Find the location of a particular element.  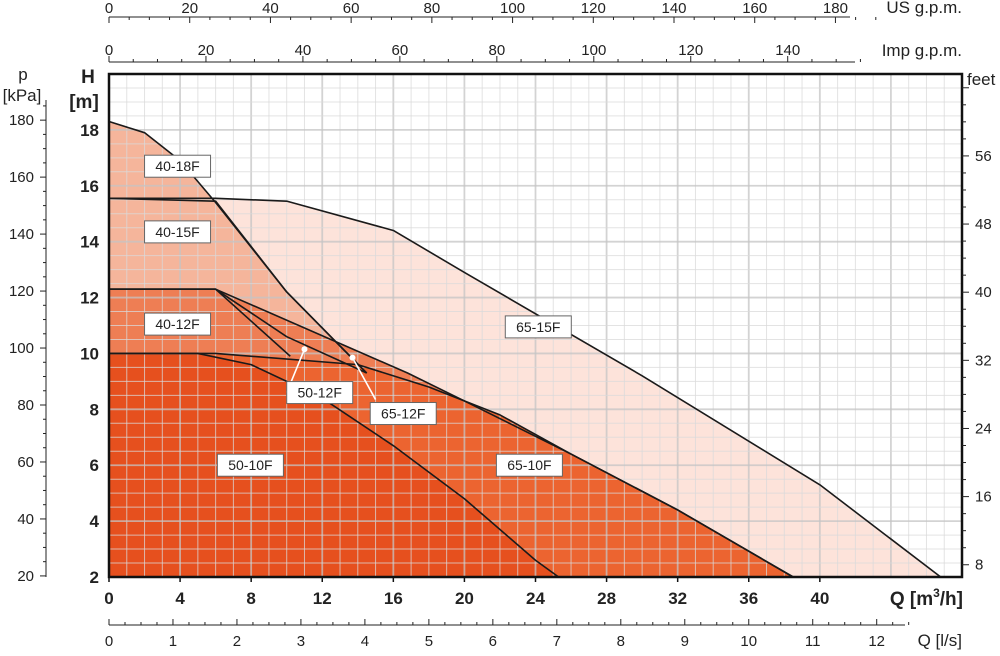

imp-gpm-tick-label: 20 is located at coordinates (206, 50).